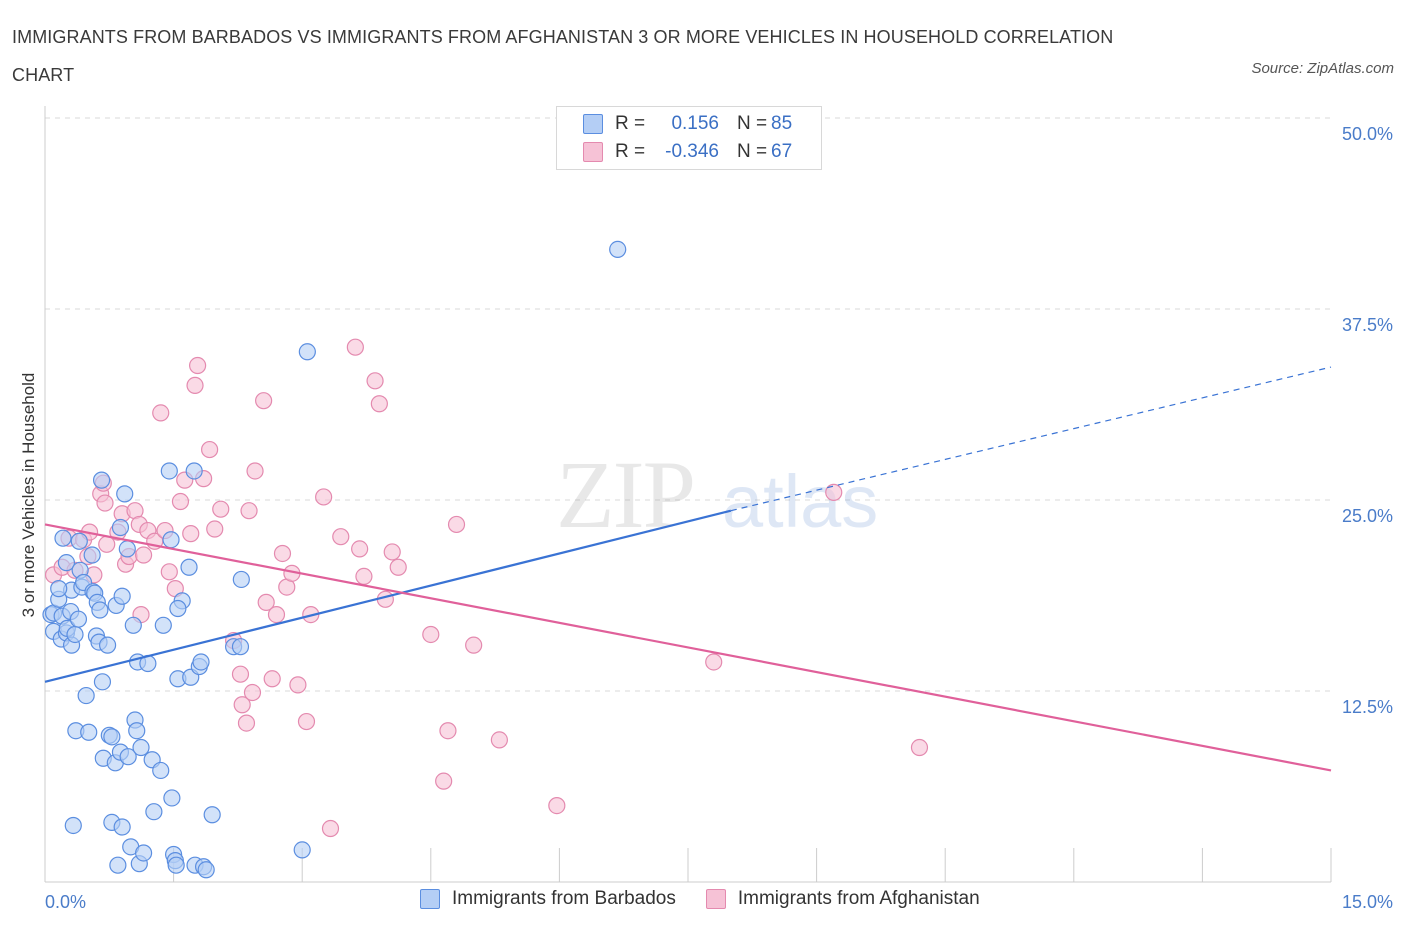 The image size is (1406, 930). What do you see at coordinates (564, 898) in the screenshot?
I see `series-name-barbados: Immigrants from Barbados` at bounding box center [564, 898].